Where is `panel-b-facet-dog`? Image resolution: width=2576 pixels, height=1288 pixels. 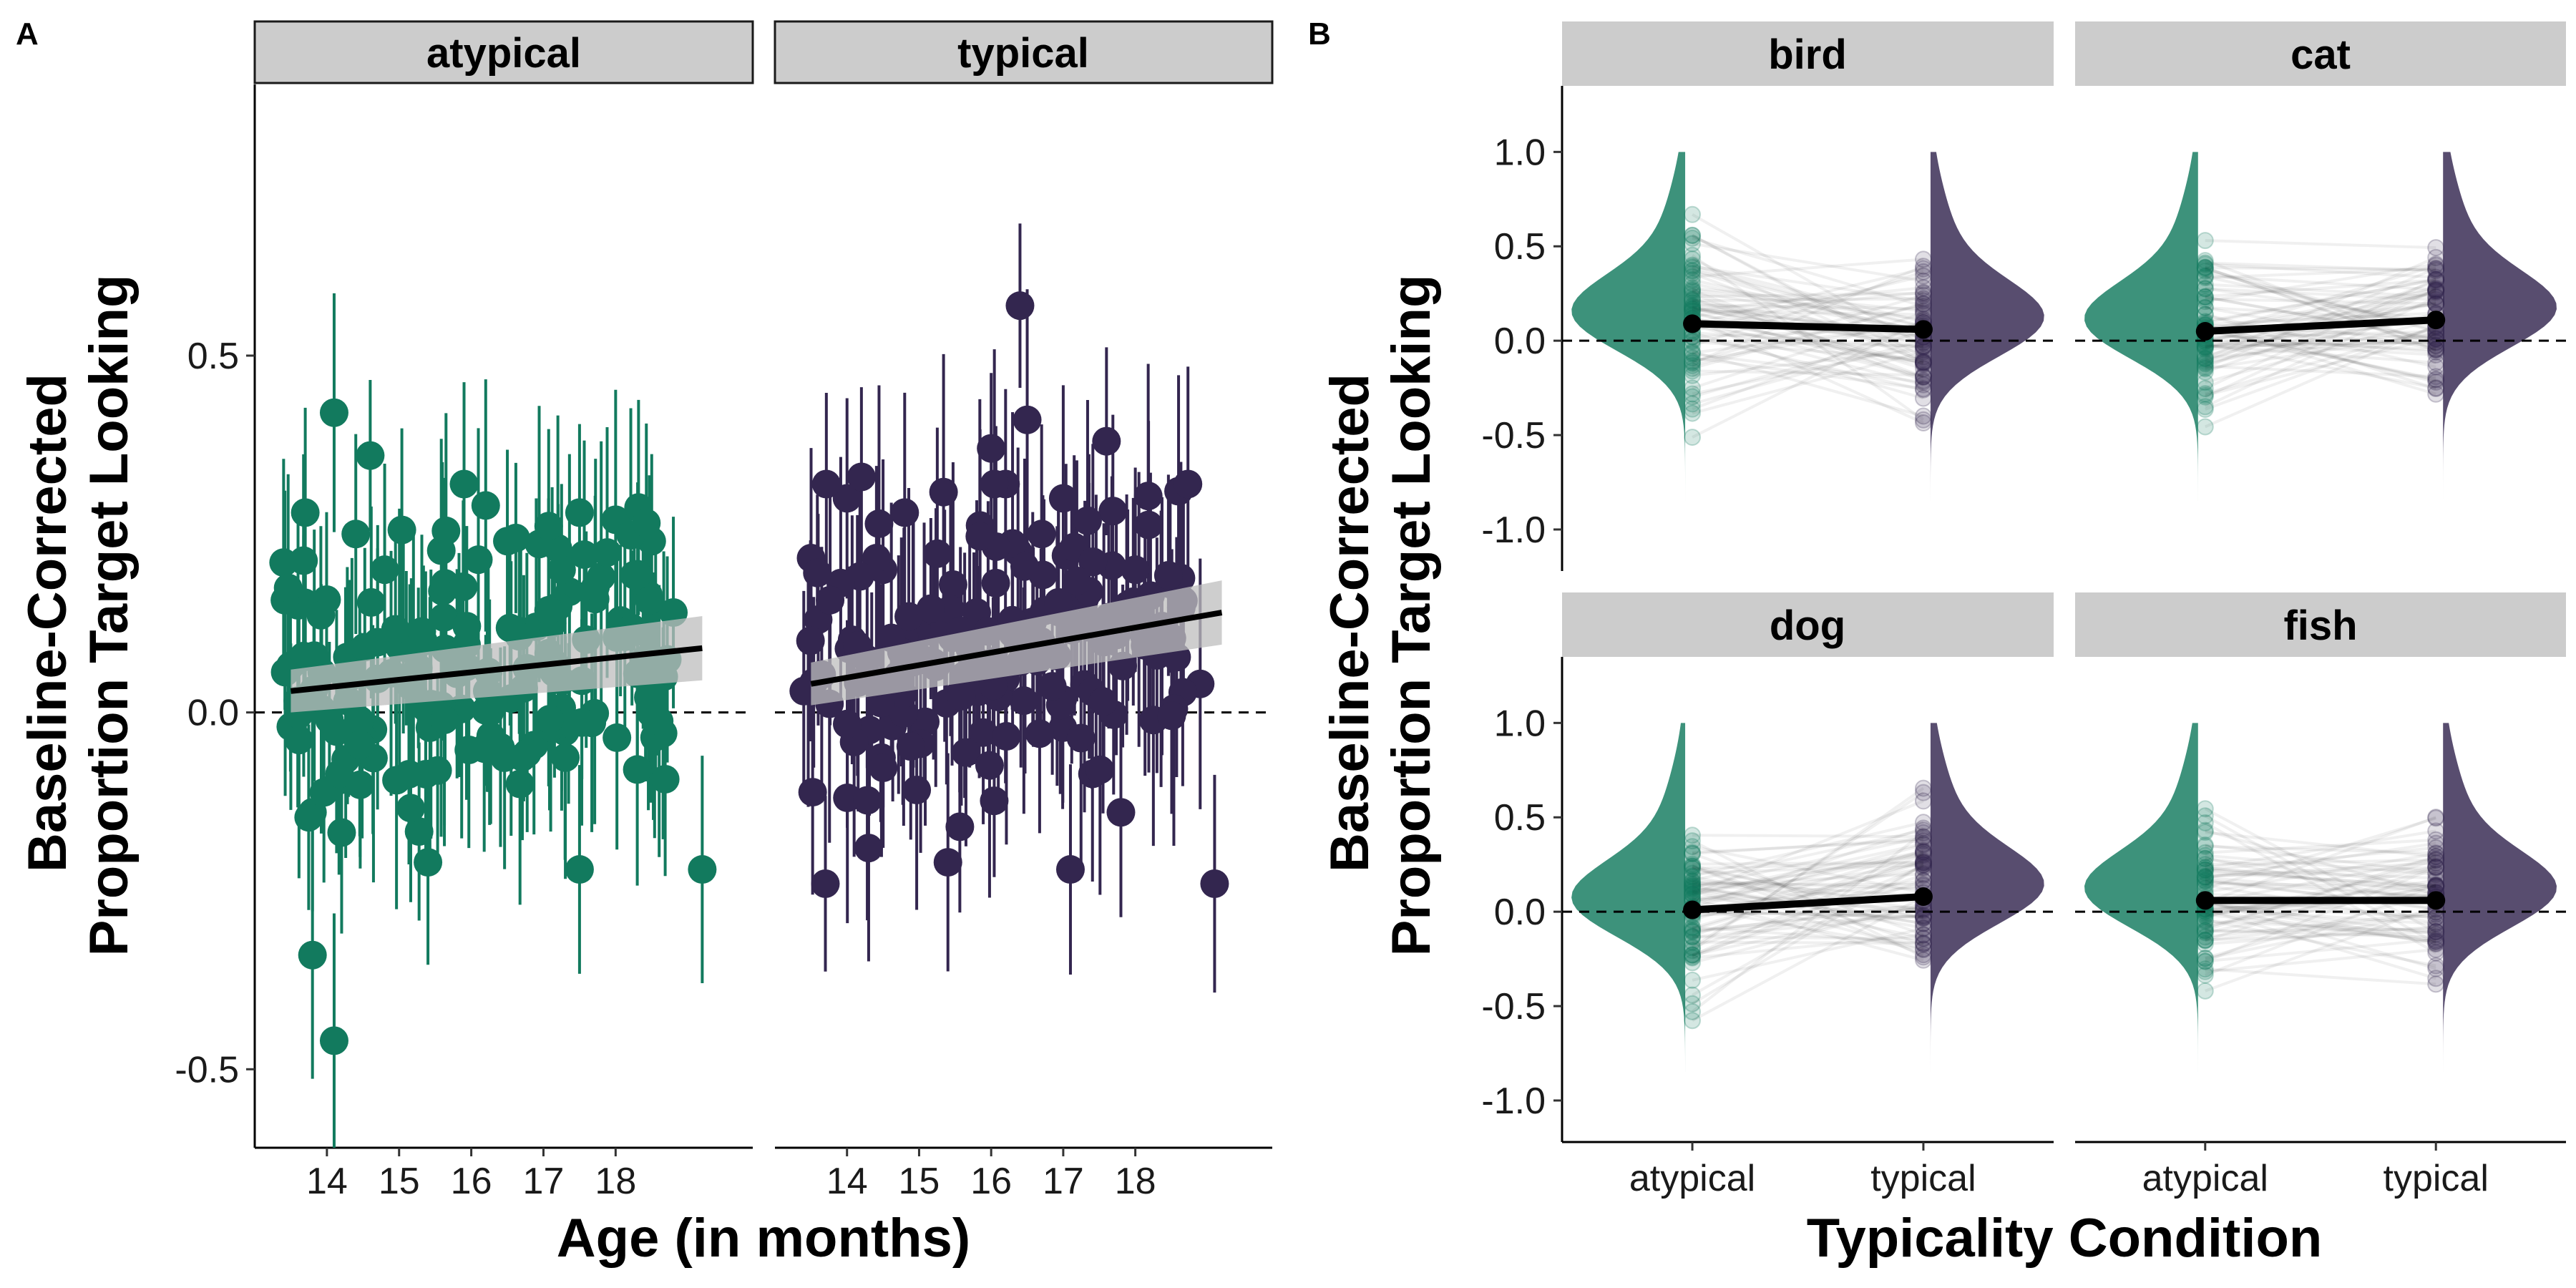 panel-b-facet-dog is located at coordinates (1808, 898).